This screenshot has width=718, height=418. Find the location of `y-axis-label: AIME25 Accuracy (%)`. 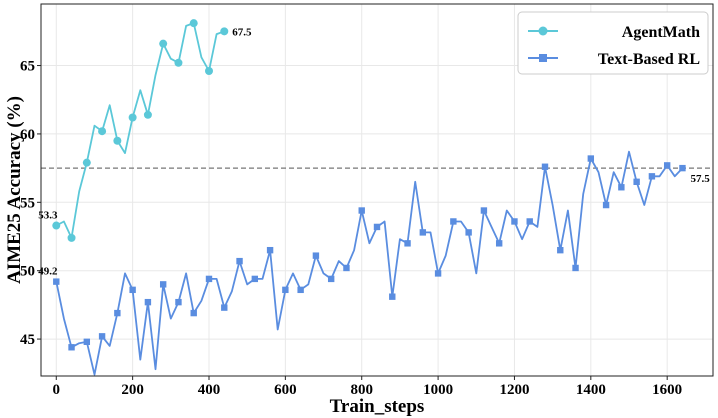

y-axis-label: AIME25 Accuracy (%) is located at coordinates (14, 190).